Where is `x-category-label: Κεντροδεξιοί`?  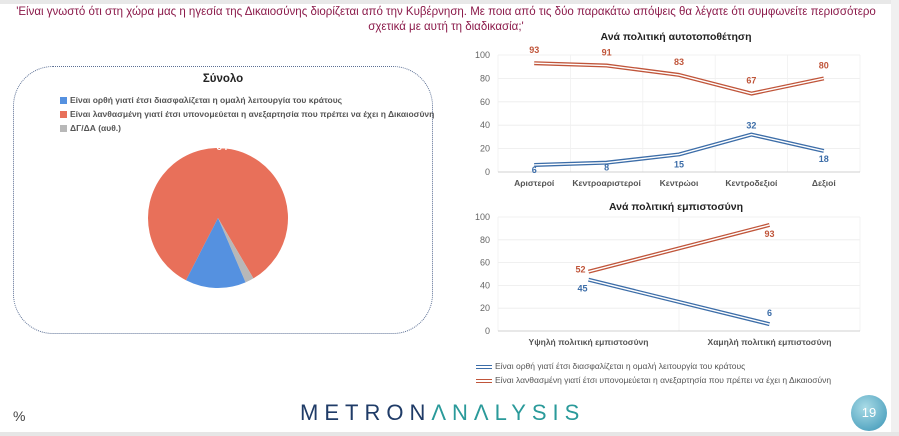 x-category-label: Κεντροδεξιοί is located at coordinates (751, 183).